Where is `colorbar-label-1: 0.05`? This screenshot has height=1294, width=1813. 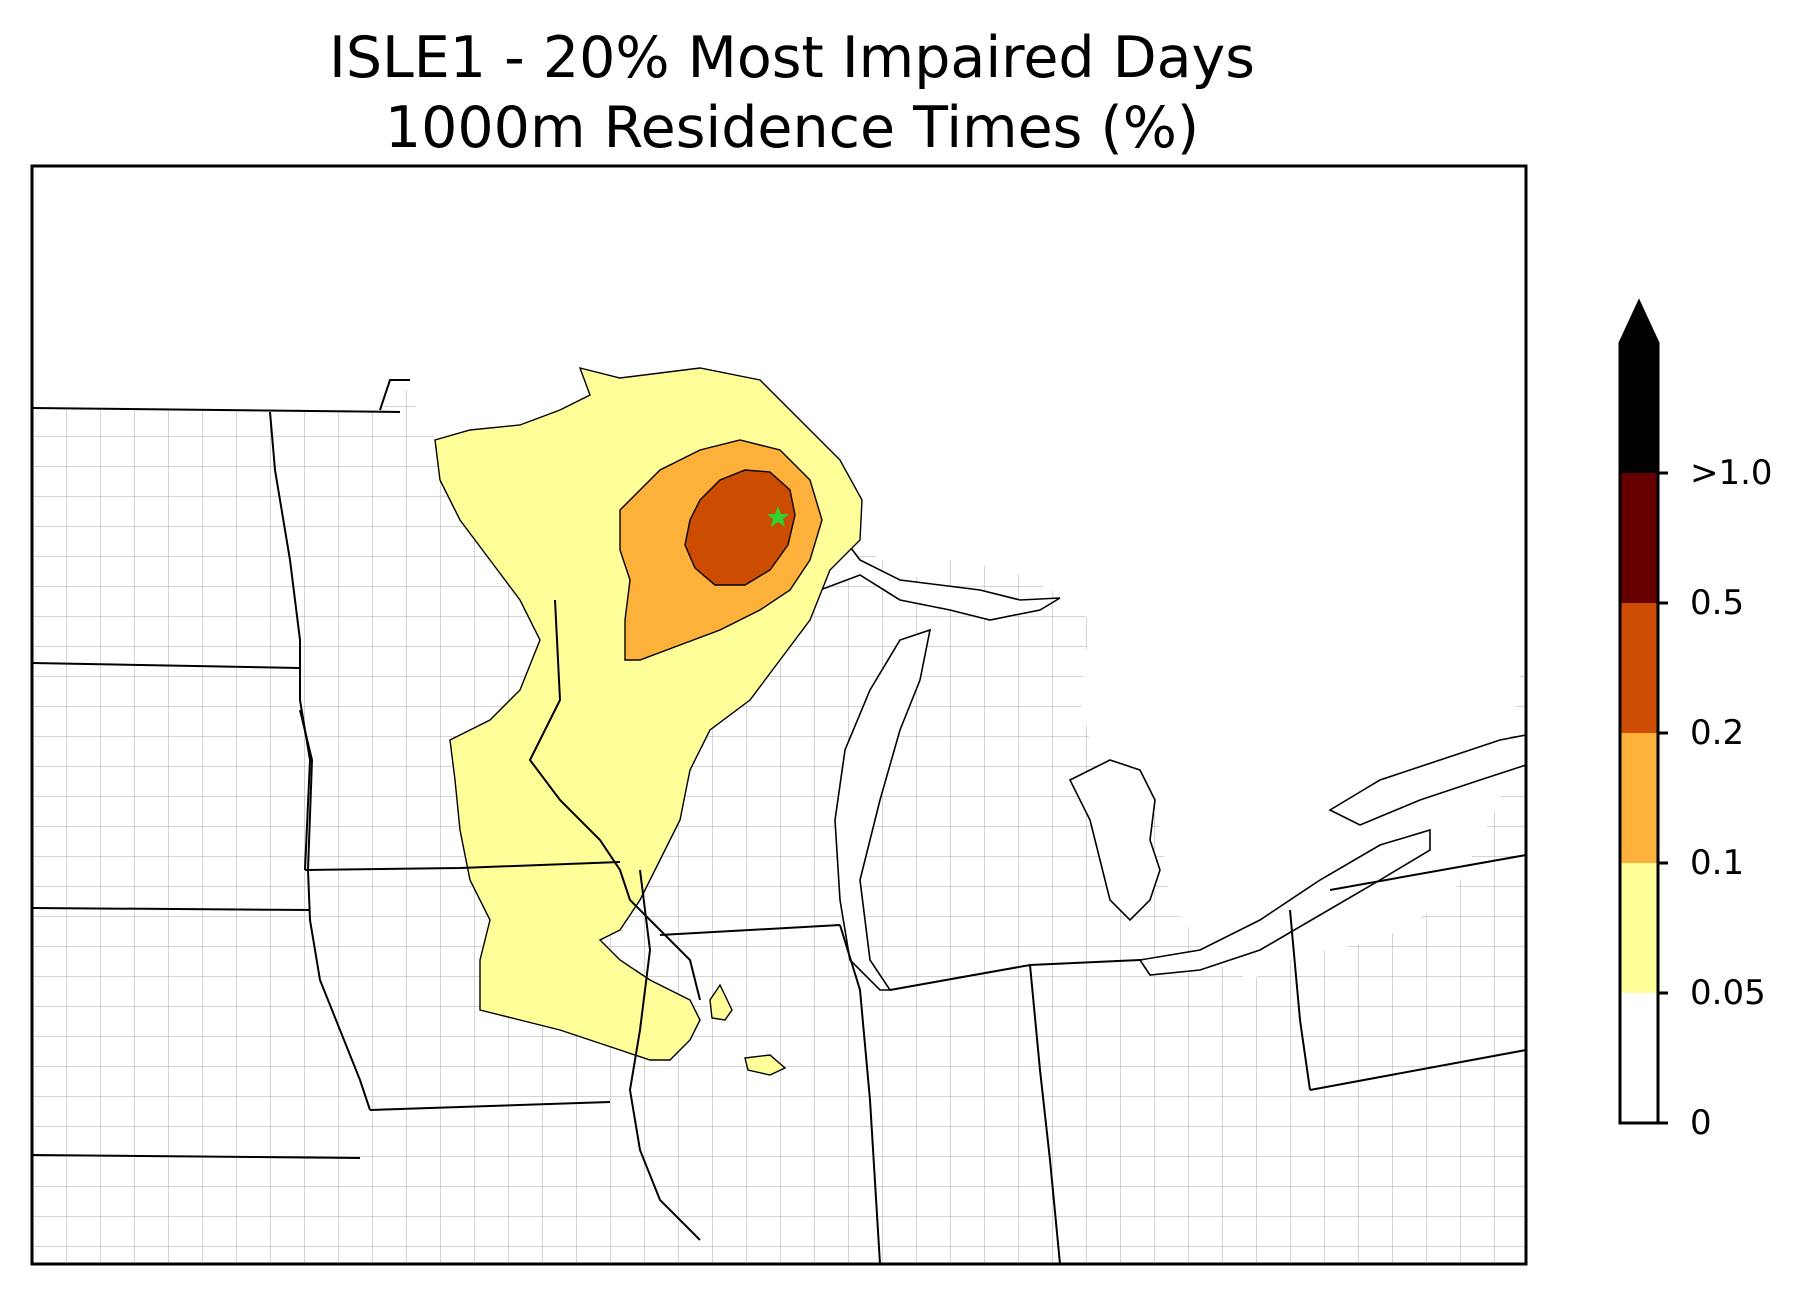
colorbar-label-1: 0.05 is located at coordinates (1728, 993).